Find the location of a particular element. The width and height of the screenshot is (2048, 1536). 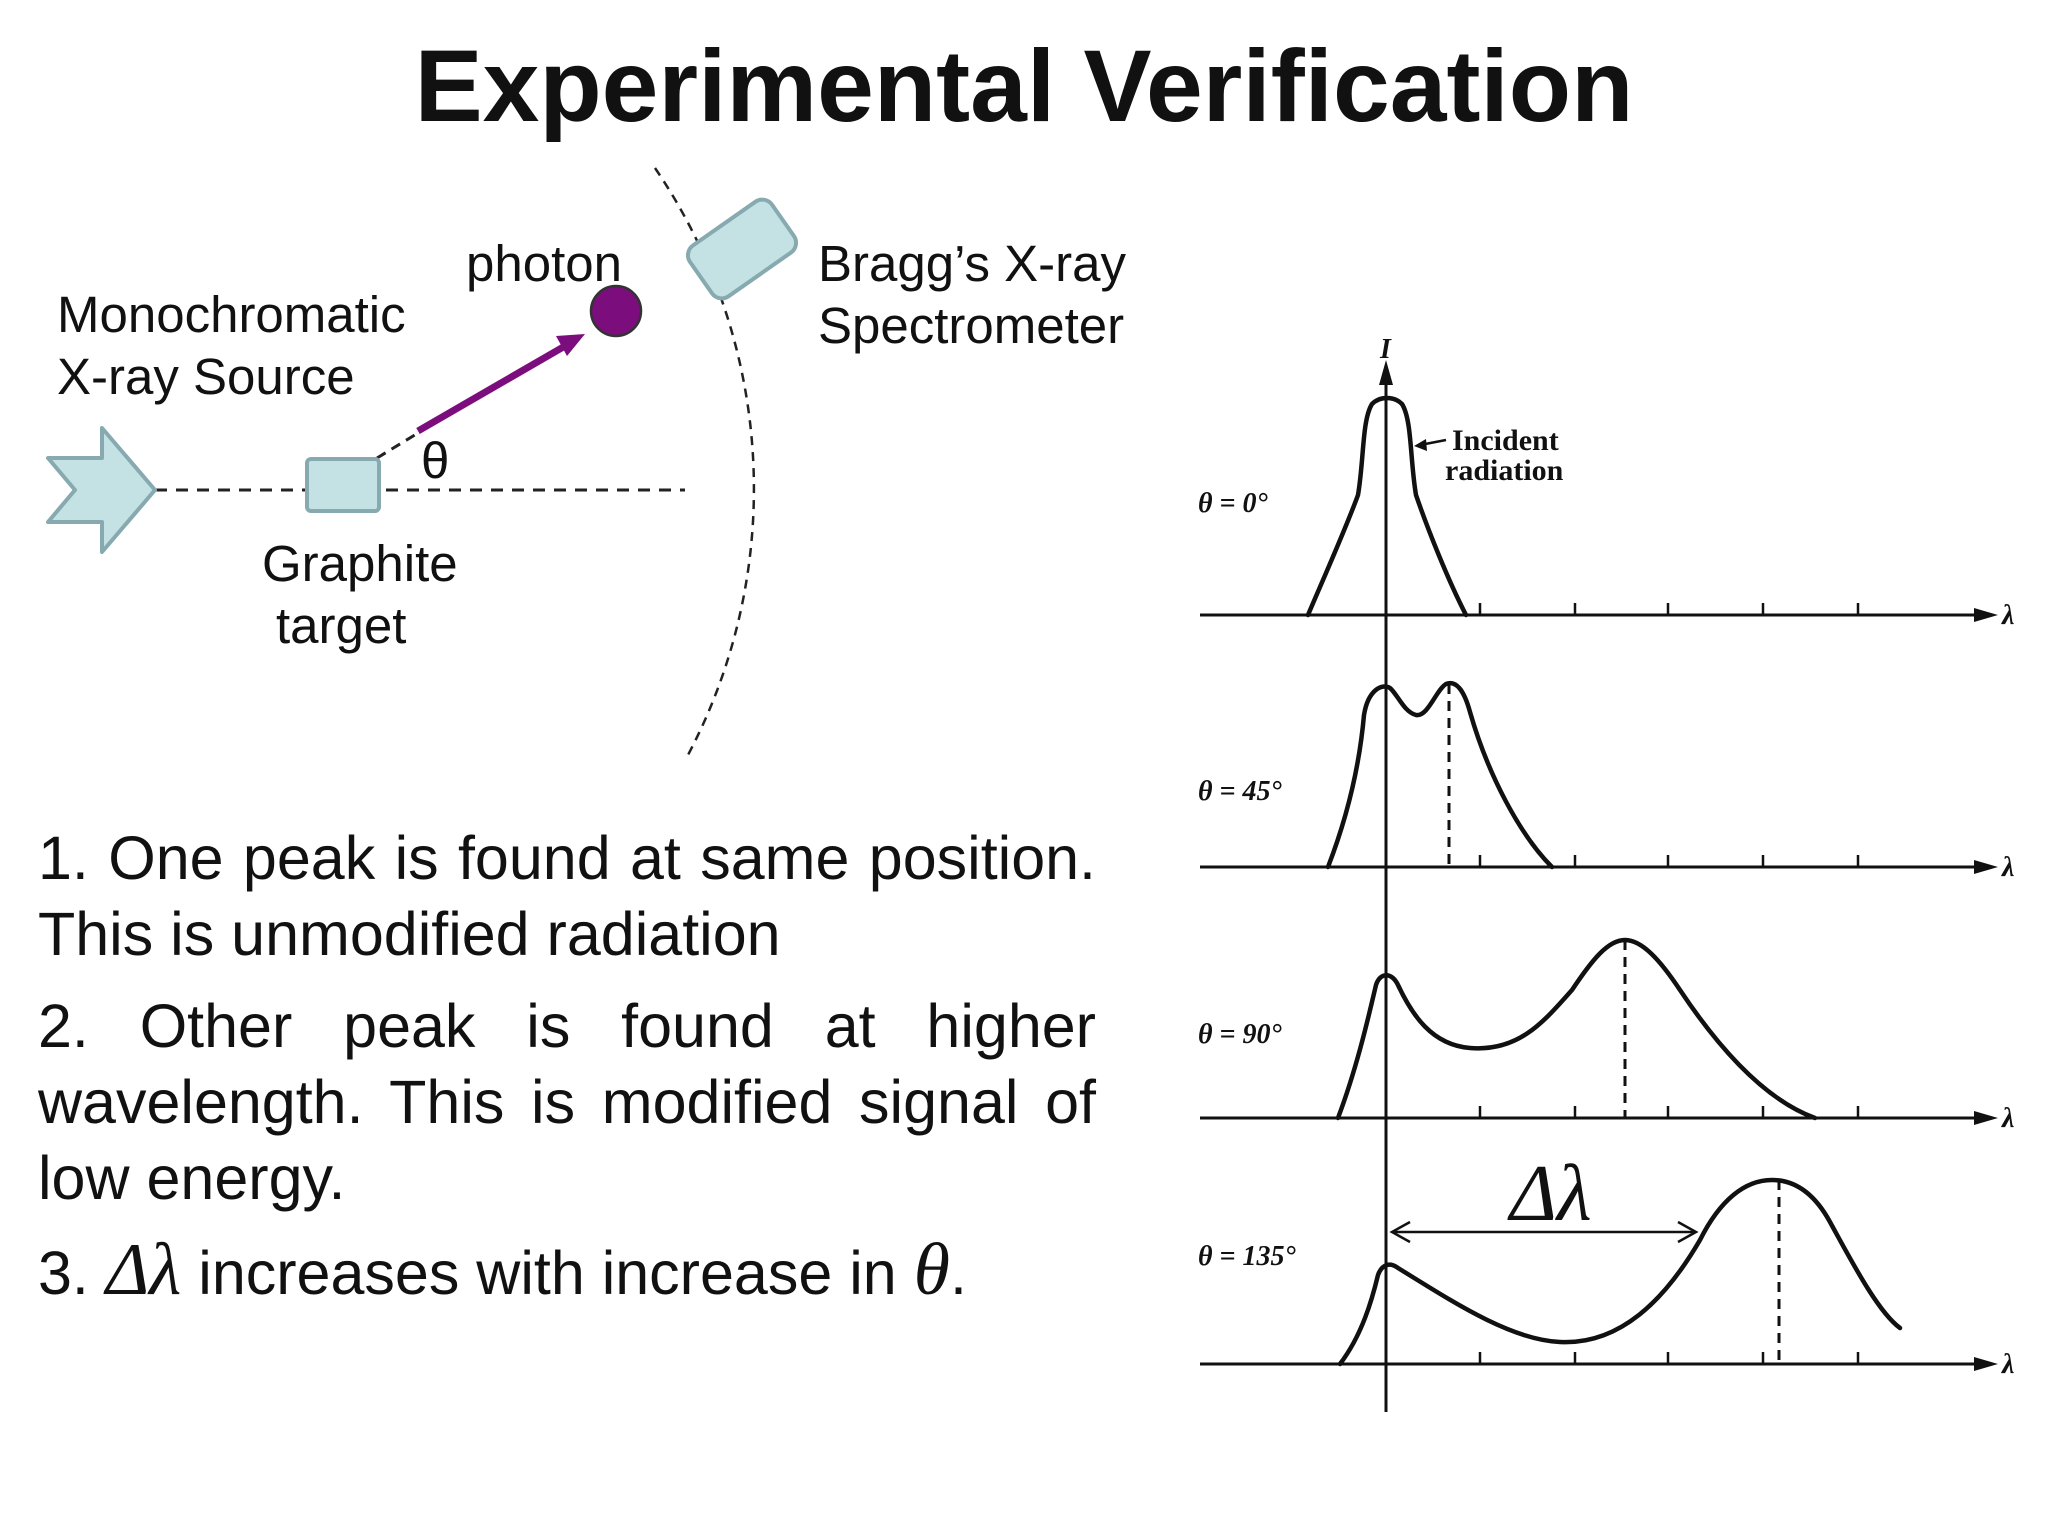

delta-lambda-symbol: Δλ is located at coordinates (143, 1270).